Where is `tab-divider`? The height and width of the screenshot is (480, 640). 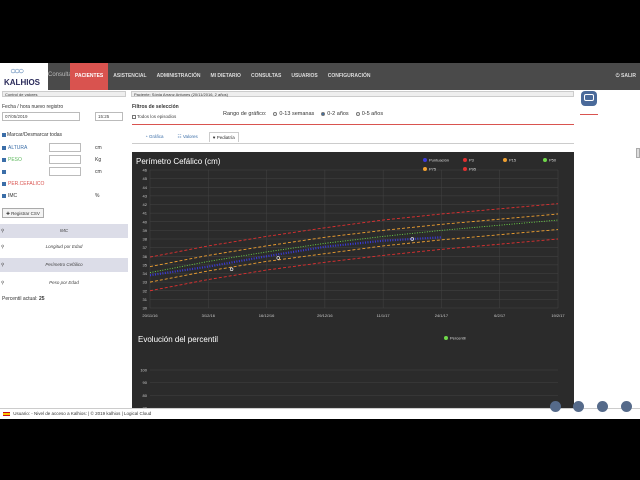
tab-divider is located at coordinates (353, 143).